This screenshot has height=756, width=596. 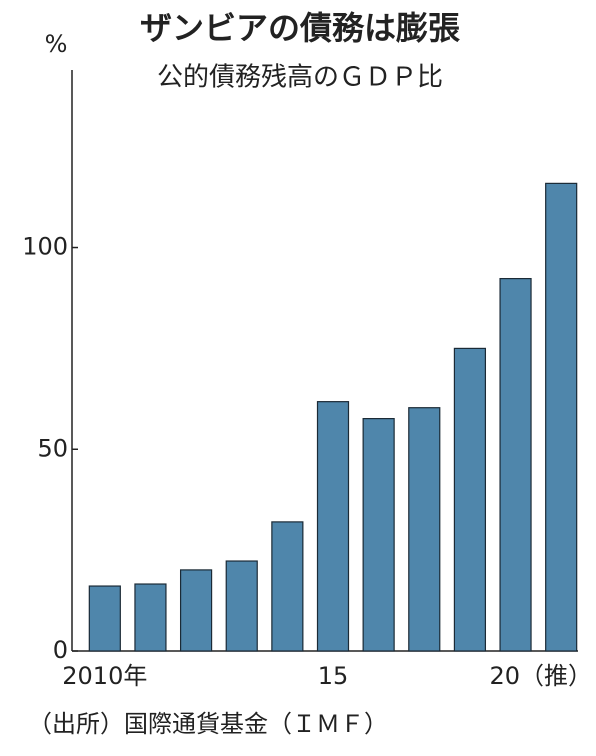 What do you see at coordinates (540, 676) in the screenshot?
I see `x-tick-label: 20（推）` at bounding box center [540, 676].